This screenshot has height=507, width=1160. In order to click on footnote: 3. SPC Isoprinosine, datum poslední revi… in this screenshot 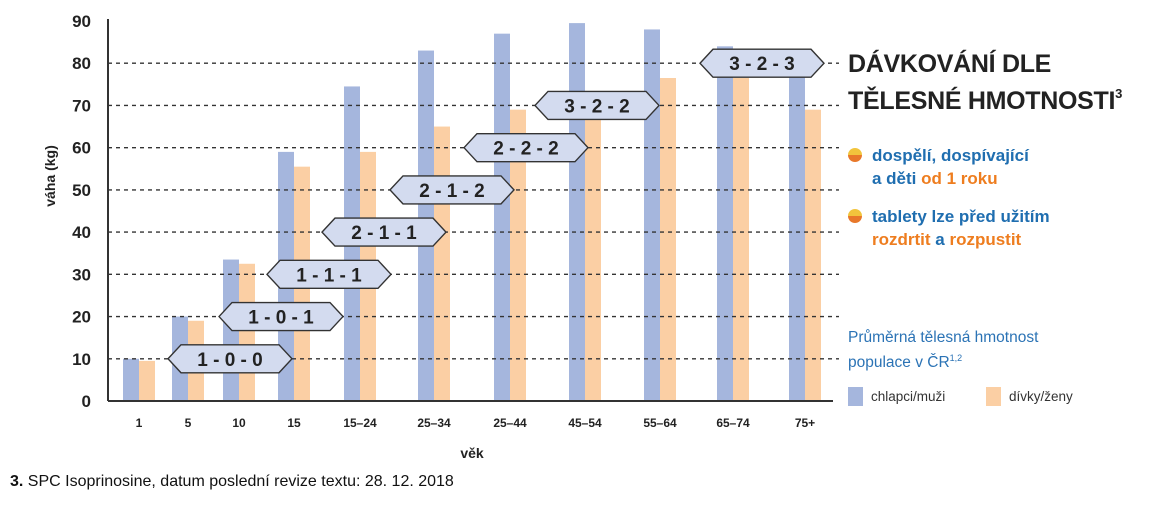, I will do `click(232, 482)`.